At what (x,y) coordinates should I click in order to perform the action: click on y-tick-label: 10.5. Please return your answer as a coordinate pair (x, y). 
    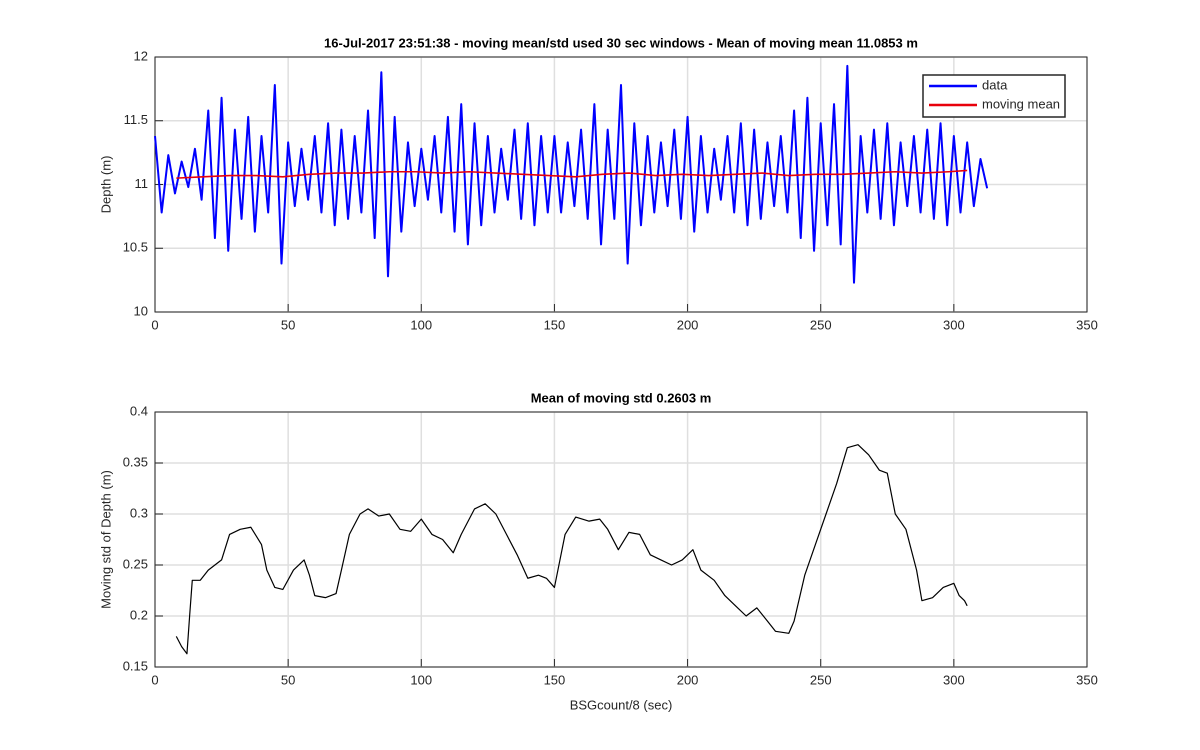
    Looking at the image, I should click on (135, 247).